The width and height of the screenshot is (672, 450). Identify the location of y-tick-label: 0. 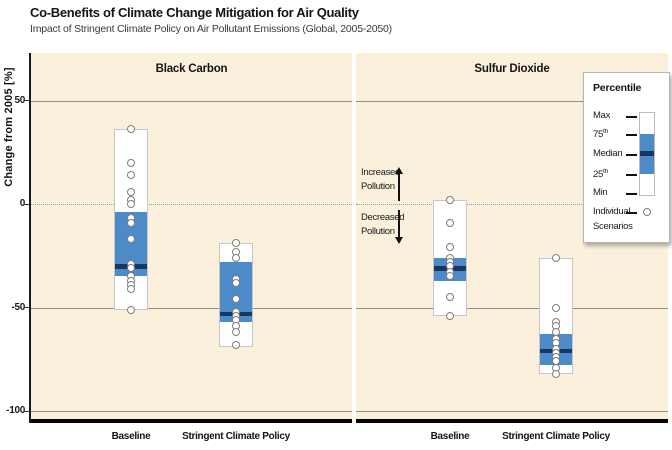
(22, 203).